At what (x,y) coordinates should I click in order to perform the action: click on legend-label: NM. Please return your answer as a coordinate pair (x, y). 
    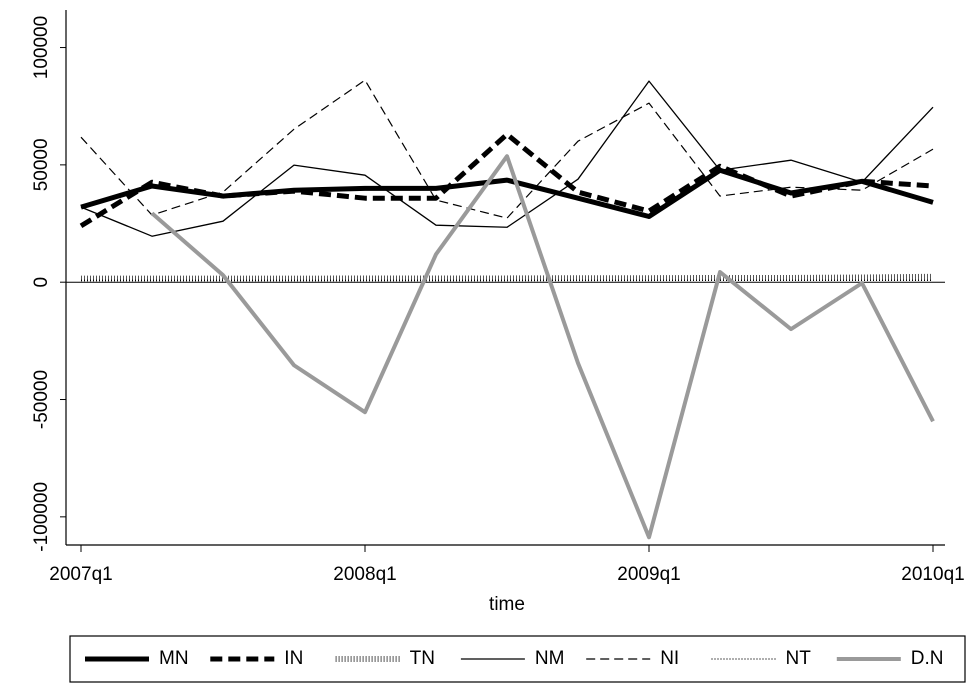
    Looking at the image, I should click on (550, 658).